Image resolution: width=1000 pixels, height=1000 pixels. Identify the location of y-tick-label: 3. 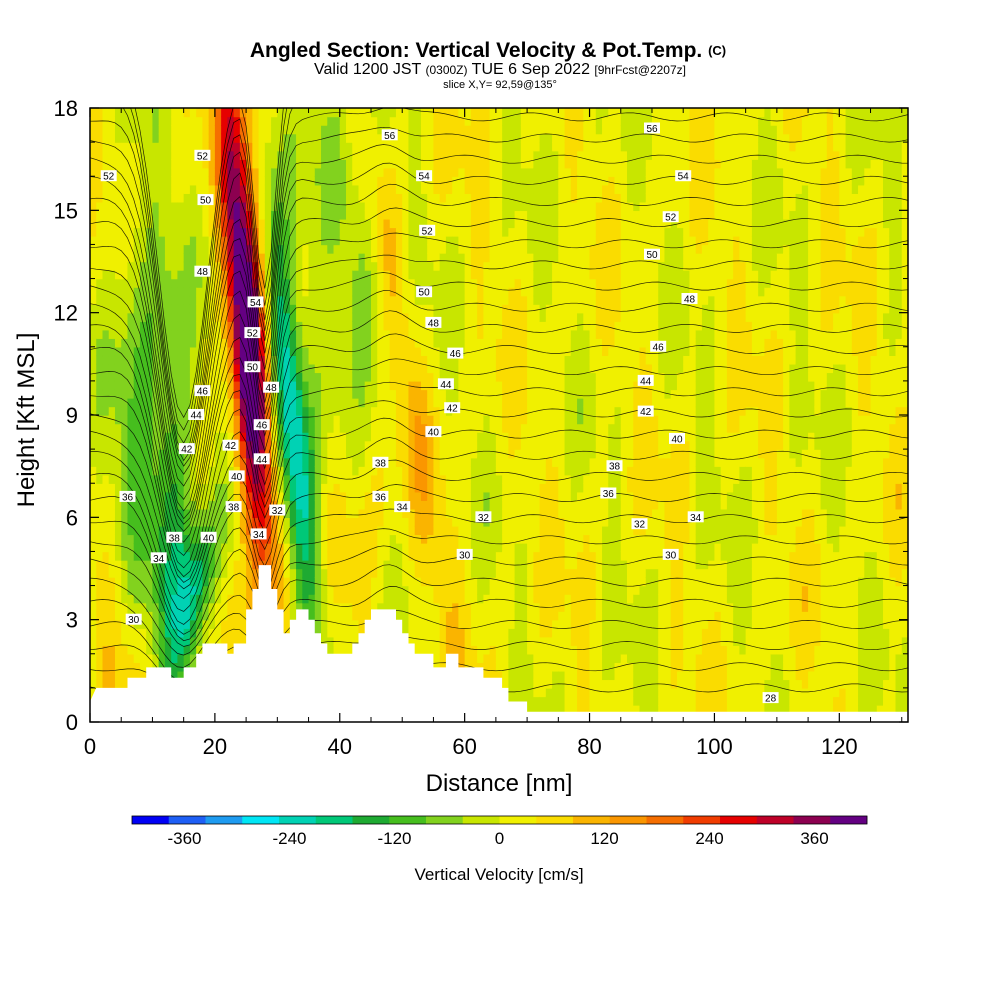
(72, 620).